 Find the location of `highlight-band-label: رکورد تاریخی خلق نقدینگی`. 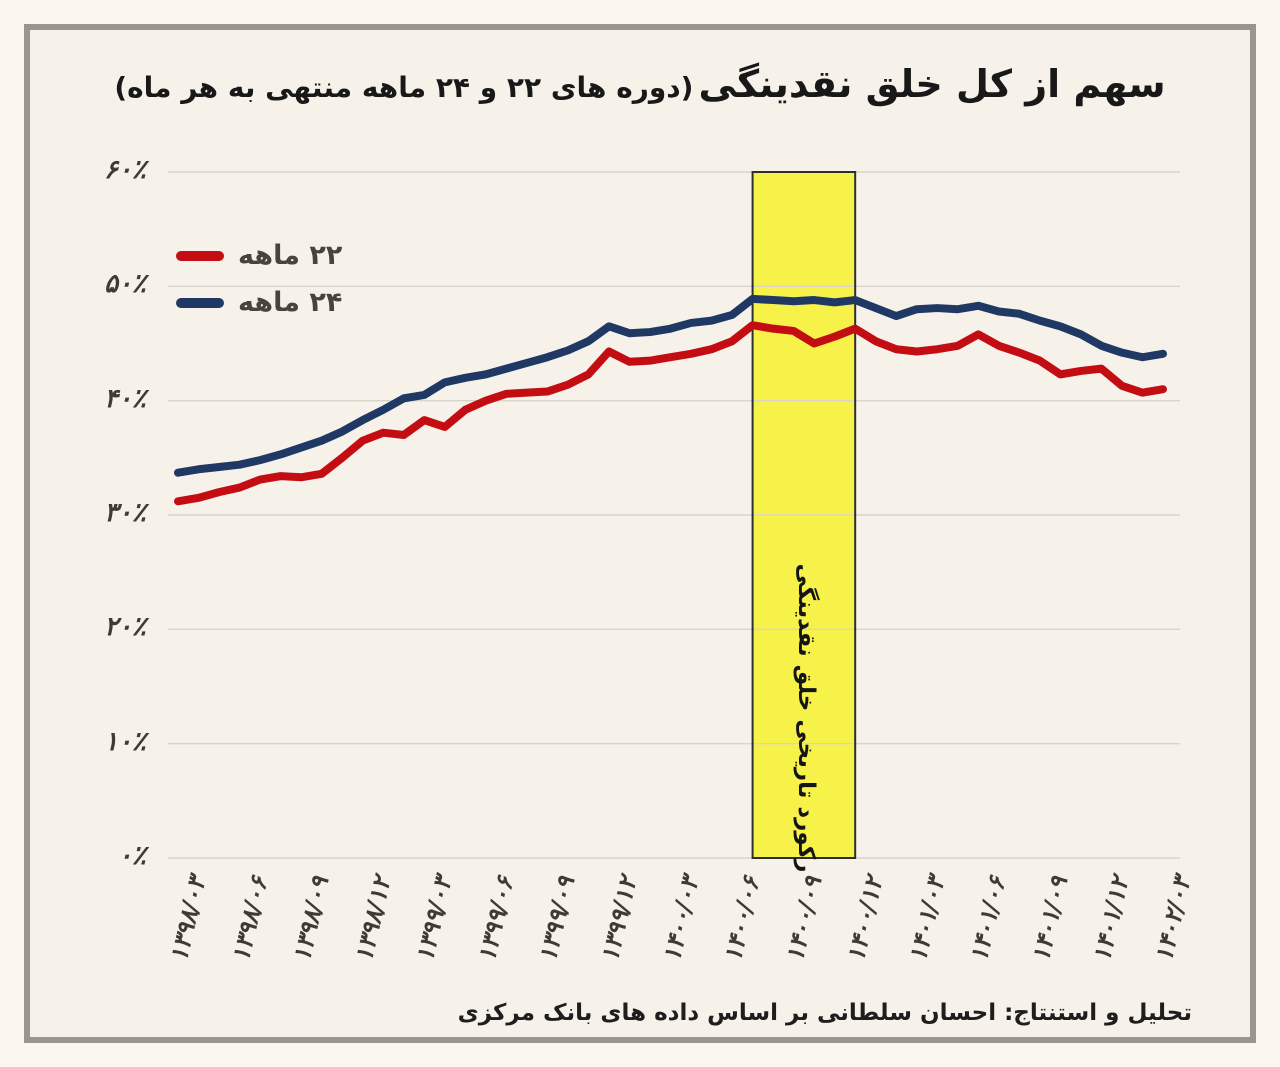

highlight-band-label: رکورد تاریخی خلق نقدینگی is located at coordinates (806, 718).